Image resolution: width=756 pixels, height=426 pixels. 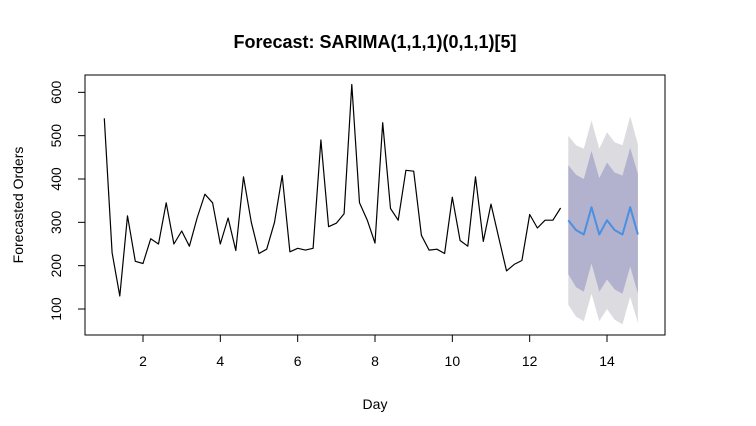 I want to click on x-tick-label: 12, so click(x=530, y=361).